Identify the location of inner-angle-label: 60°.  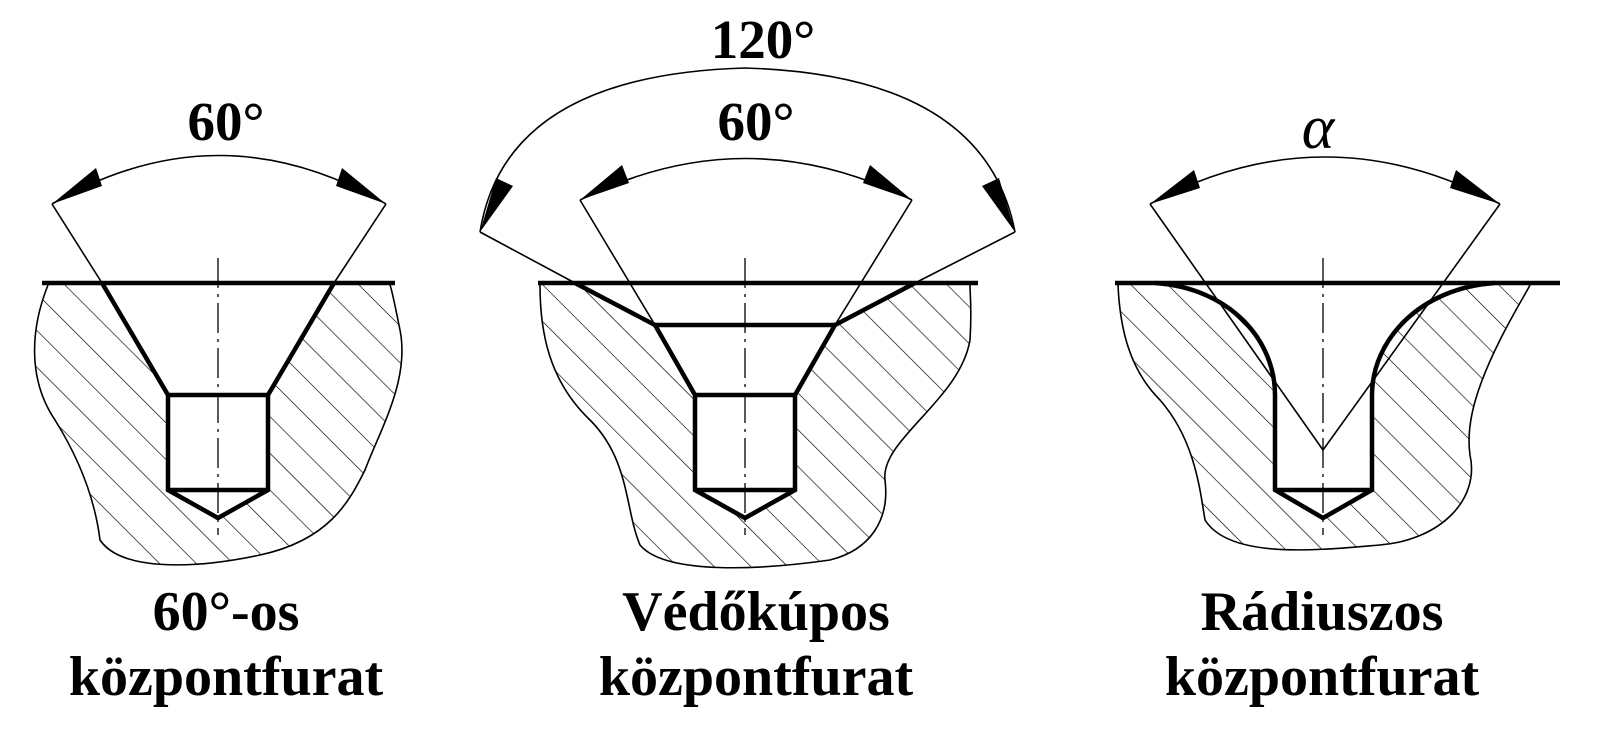
(756, 121).